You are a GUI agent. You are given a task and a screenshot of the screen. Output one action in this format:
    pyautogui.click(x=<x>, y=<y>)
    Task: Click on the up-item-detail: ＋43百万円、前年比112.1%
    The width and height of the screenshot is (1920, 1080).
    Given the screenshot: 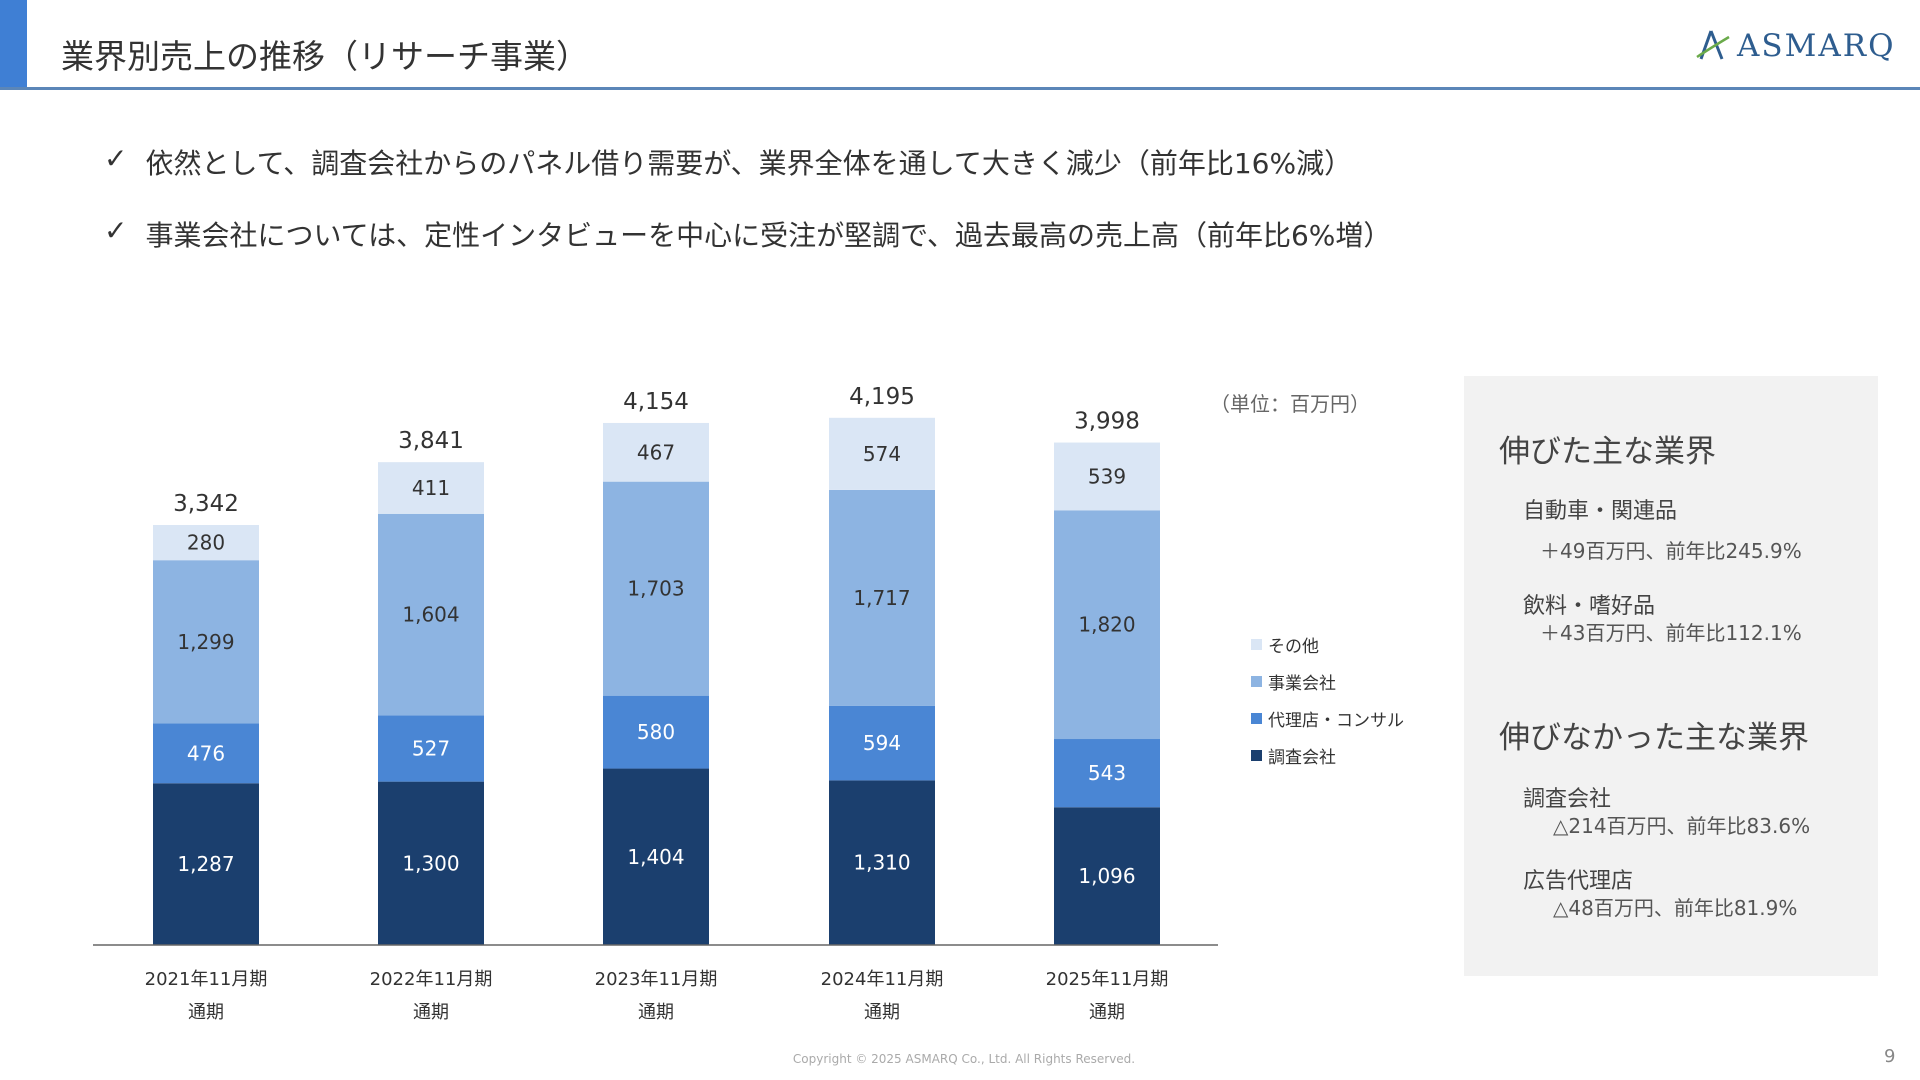 What is the action you would take?
    pyautogui.click(x=1671, y=633)
    